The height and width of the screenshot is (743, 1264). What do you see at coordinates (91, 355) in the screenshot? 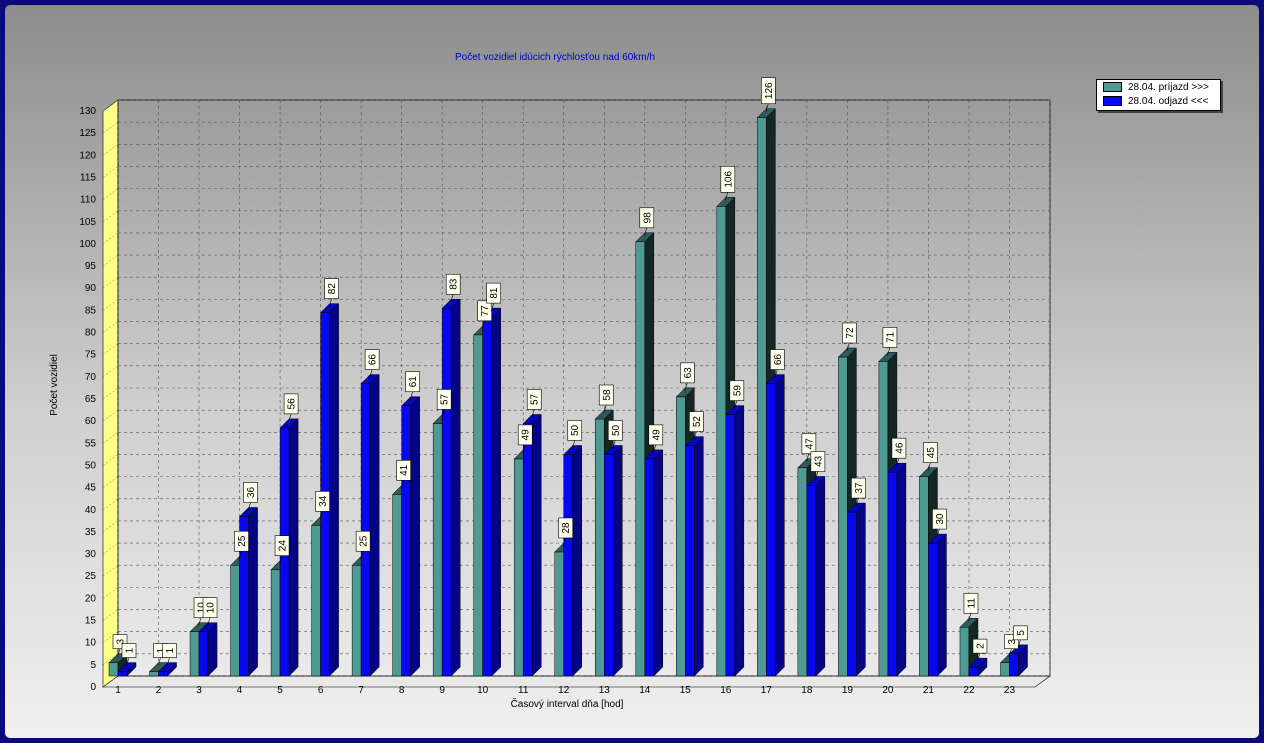
I see `y-tick-label: 75` at bounding box center [91, 355].